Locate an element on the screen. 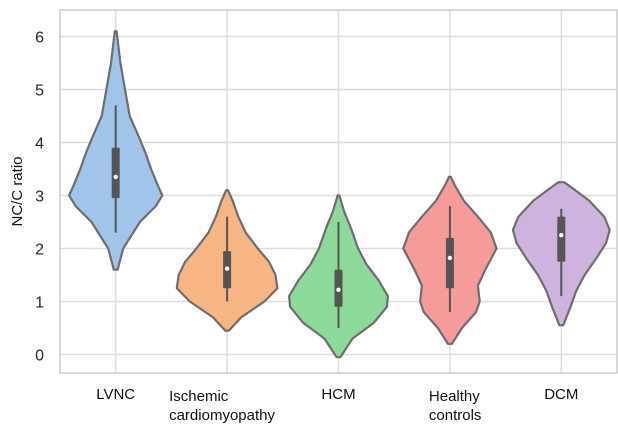  y-tick-label: 0 is located at coordinates (39, 355).